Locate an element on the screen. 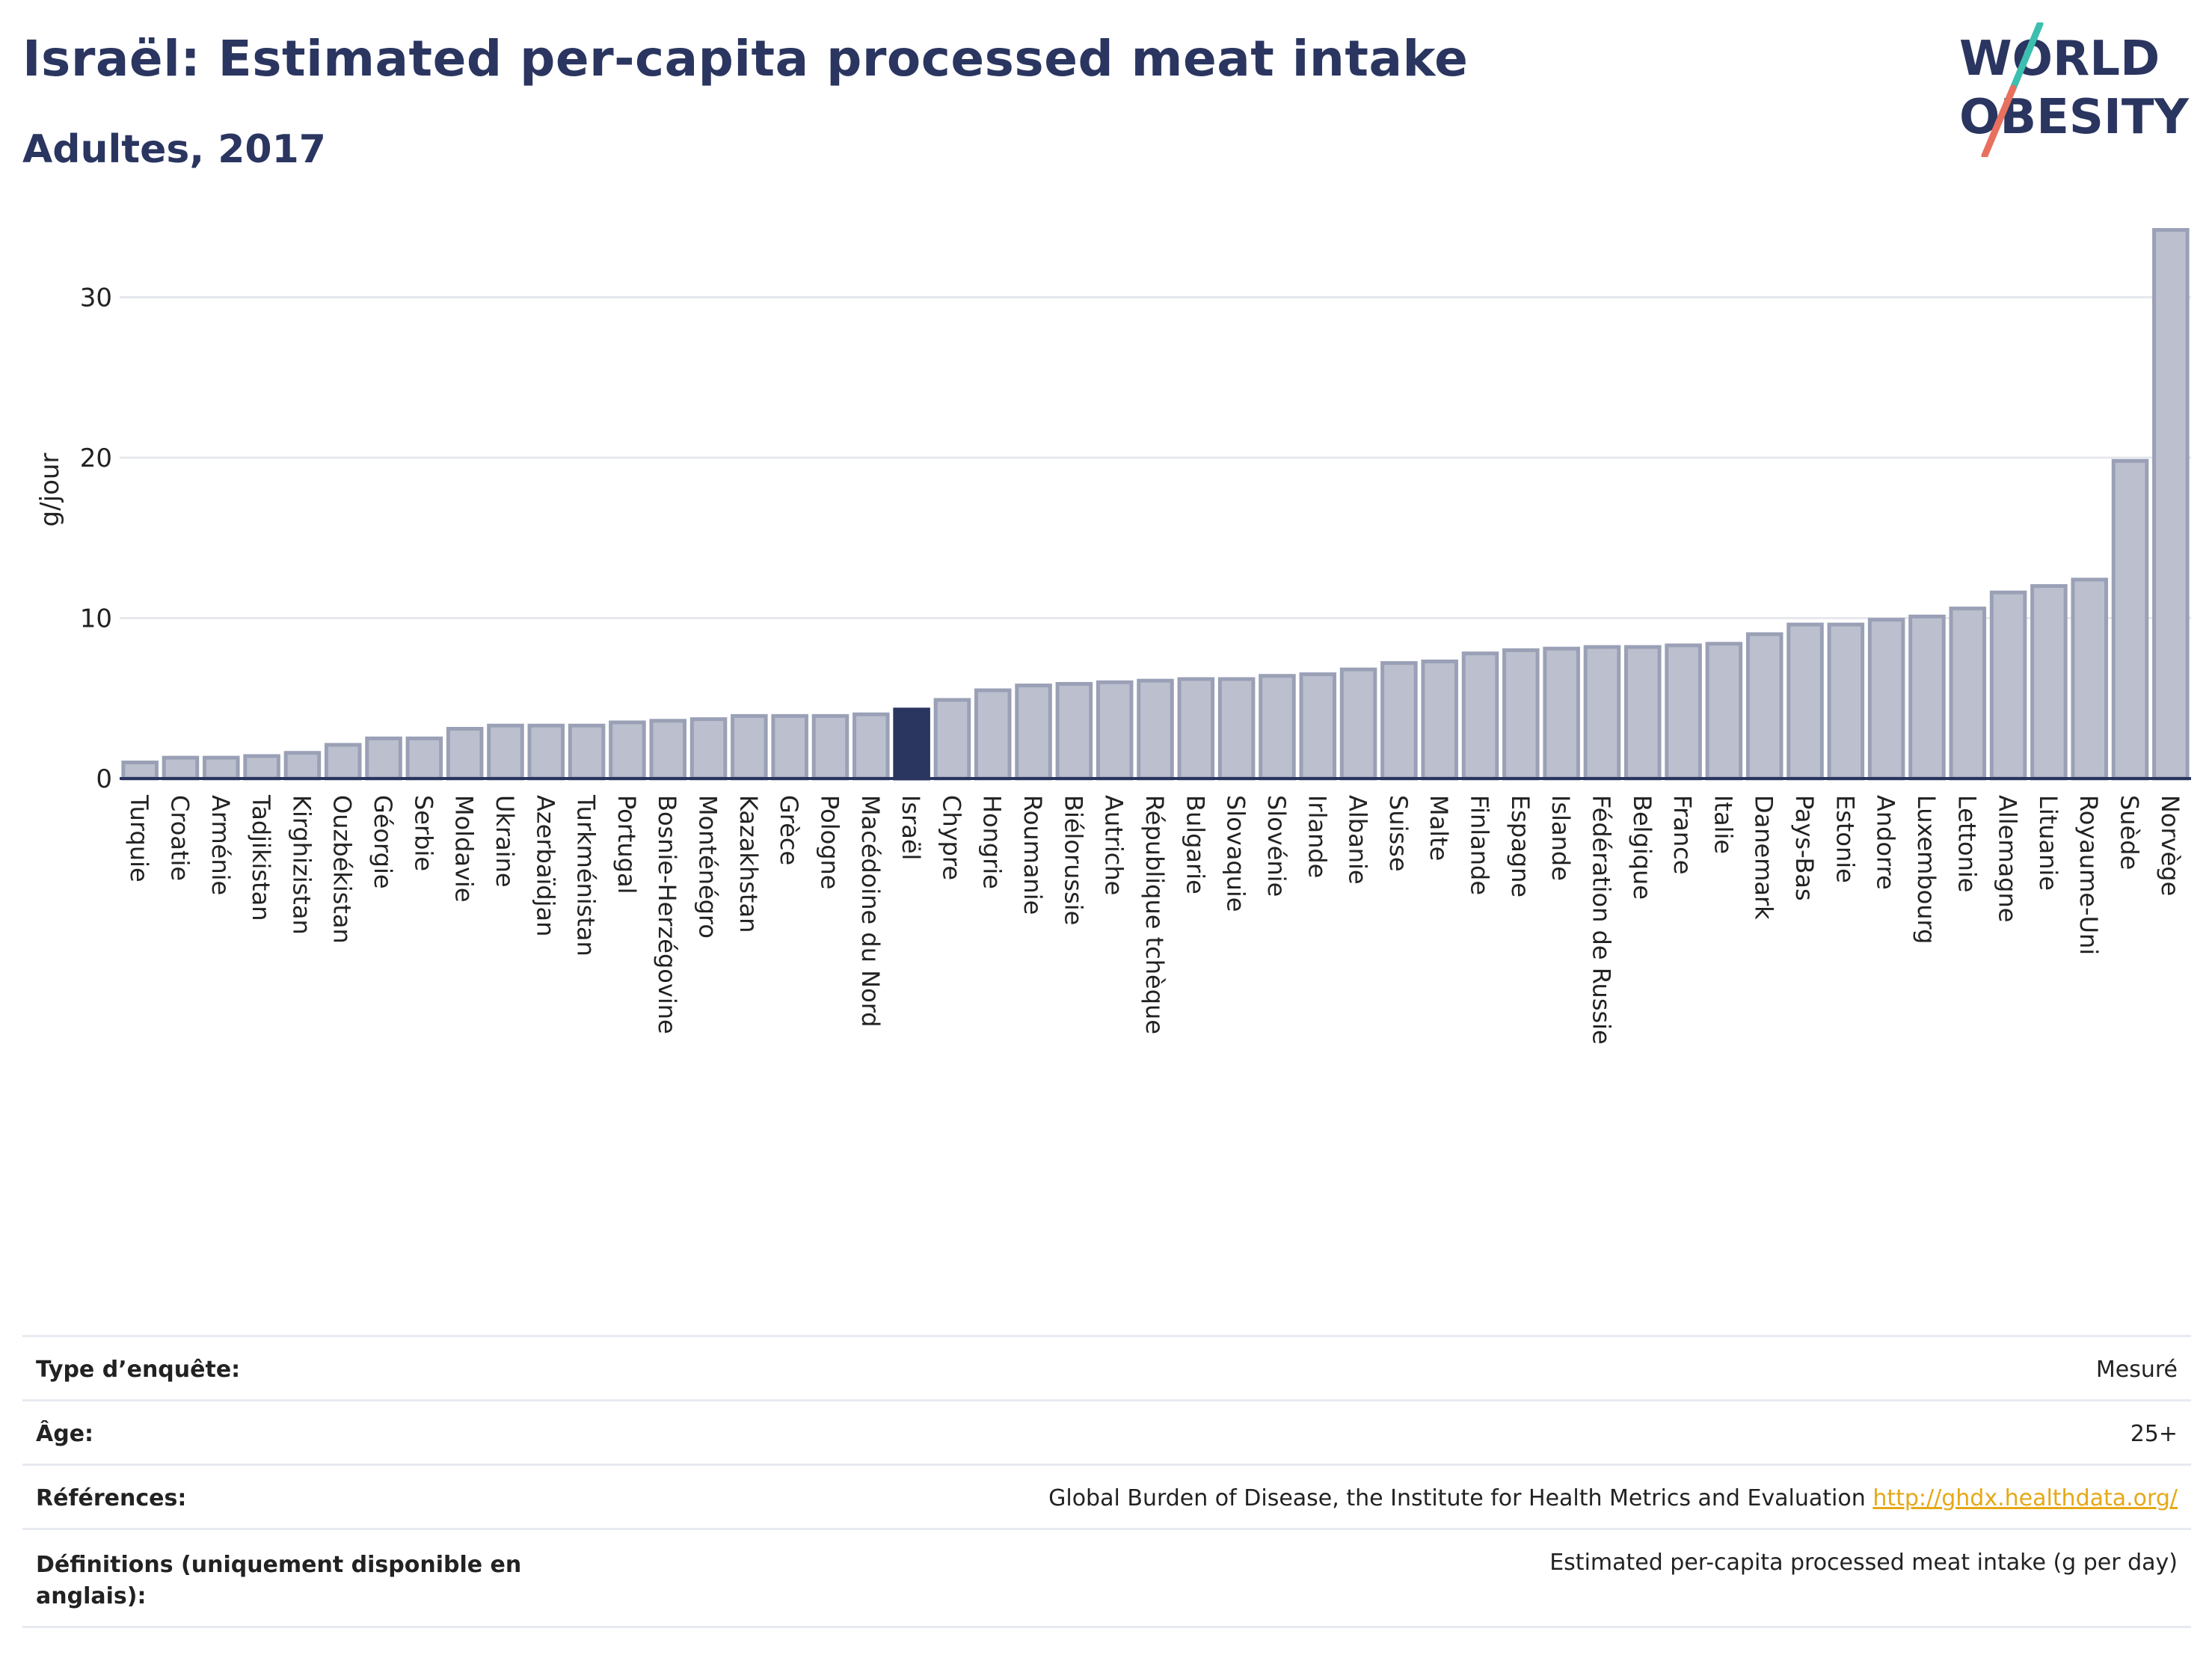 This screenshot has width=2212, height=1655. x-tick-label: Croatie is located at coordinates (179, 838).